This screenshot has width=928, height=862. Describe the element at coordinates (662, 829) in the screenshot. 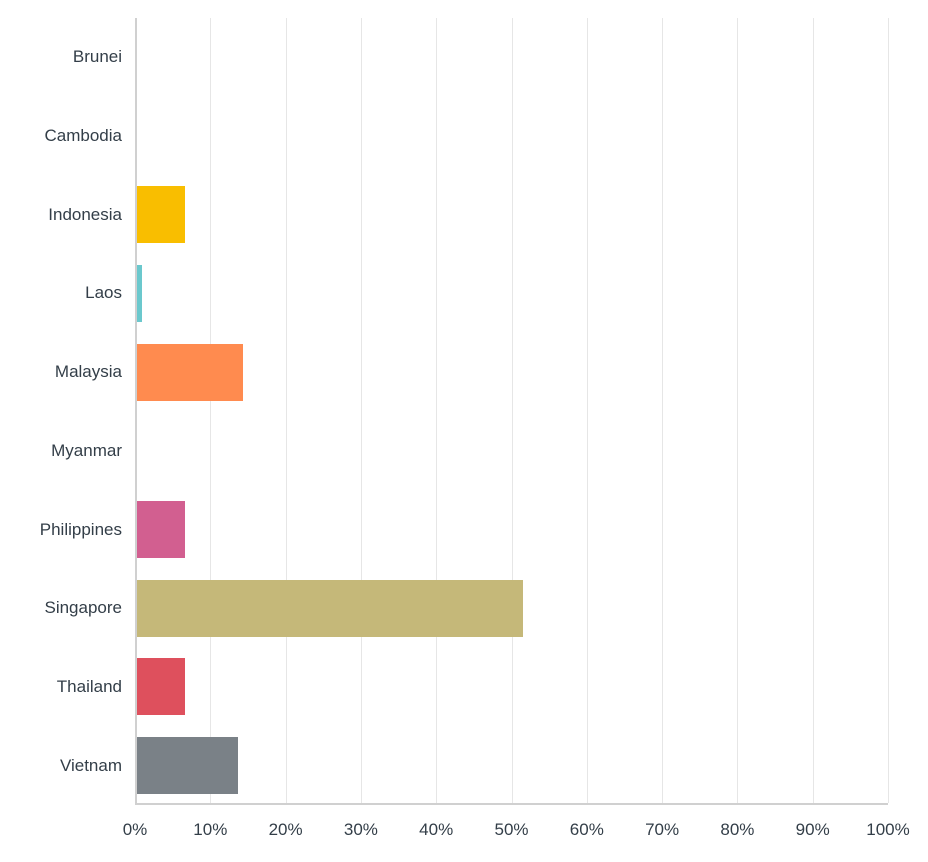

I see `x-tick-label: 70%` at that location.